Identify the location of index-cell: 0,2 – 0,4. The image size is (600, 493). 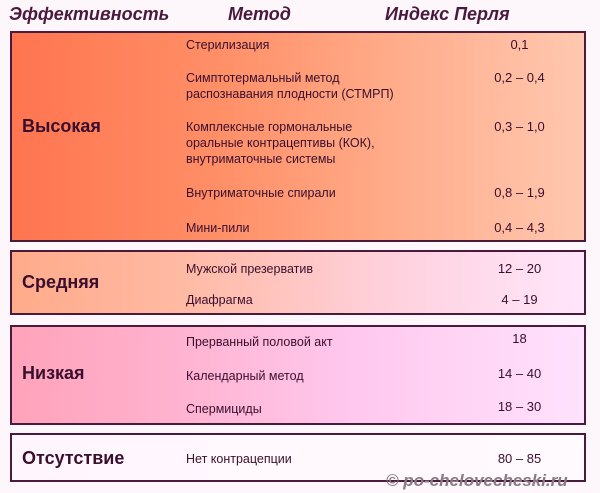
(519, 77).